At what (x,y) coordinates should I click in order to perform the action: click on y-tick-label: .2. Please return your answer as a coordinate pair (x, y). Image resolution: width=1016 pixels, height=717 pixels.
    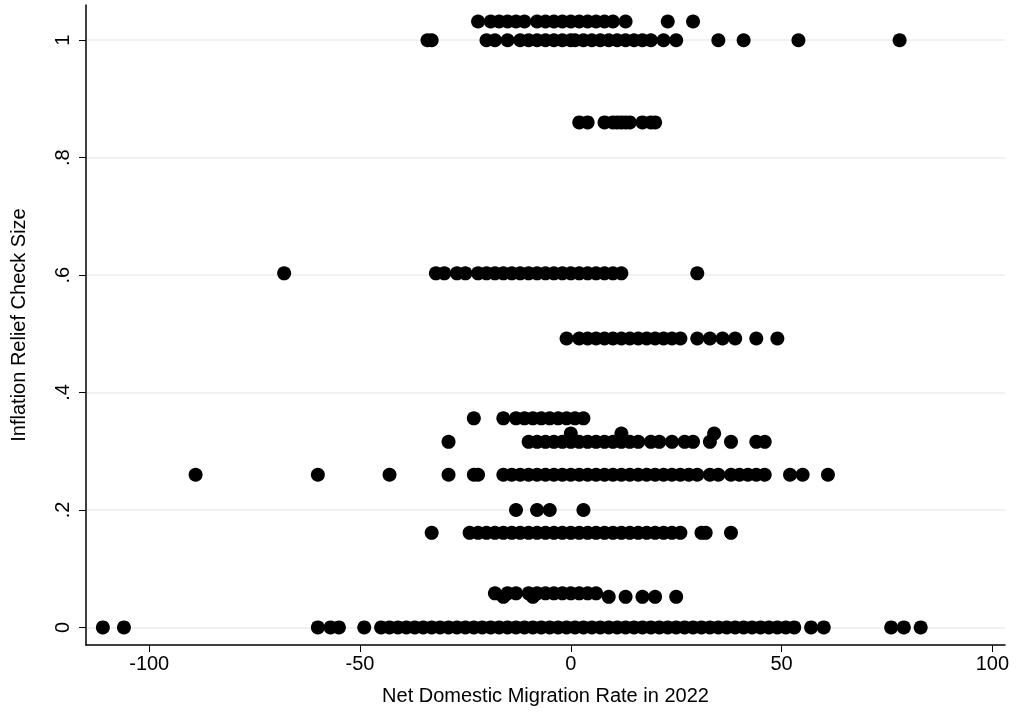
    Looking at the image, I should click on (62, 510).